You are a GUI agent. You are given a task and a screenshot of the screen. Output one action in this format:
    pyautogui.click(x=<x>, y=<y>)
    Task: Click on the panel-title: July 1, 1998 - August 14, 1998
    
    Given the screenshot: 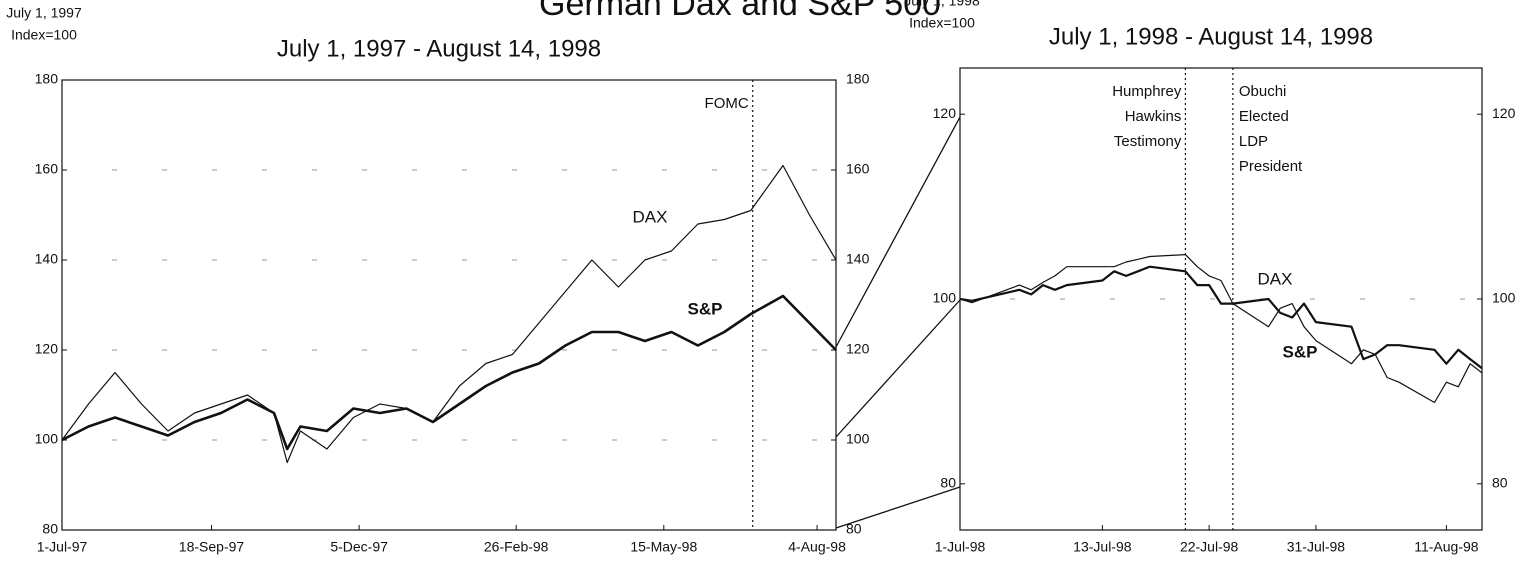 What is the action you would take?
    pyautogui.click(x=1211, y=36)
    